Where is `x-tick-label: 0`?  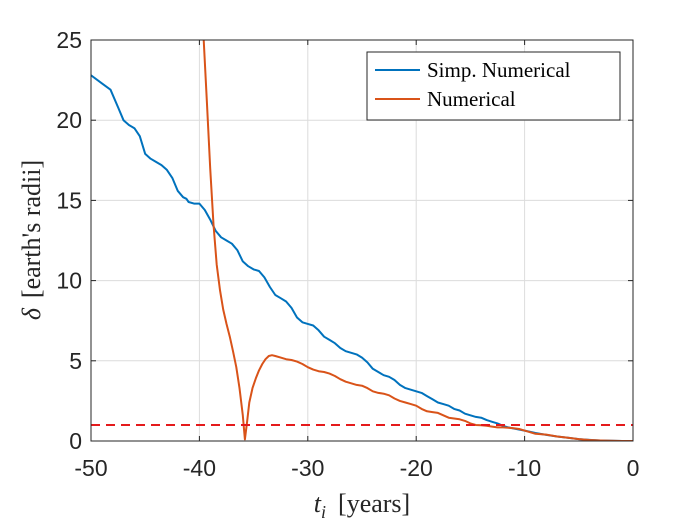 x-tick-label: 0 is located at coordinates (633, 468).